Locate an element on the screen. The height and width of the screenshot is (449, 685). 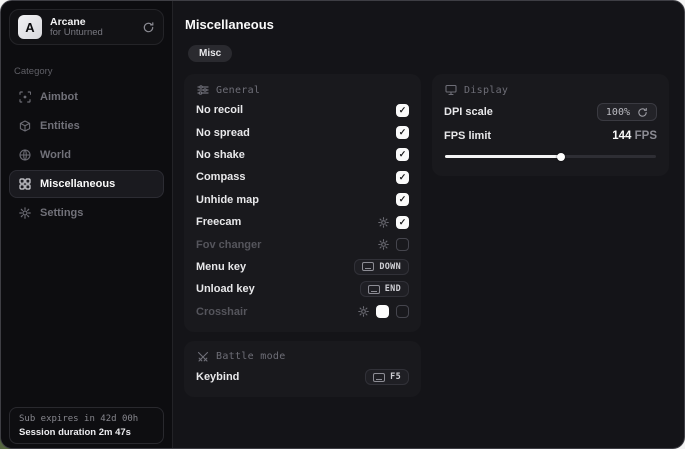
tab-misc: Misc is located at coordinates (210, 53).